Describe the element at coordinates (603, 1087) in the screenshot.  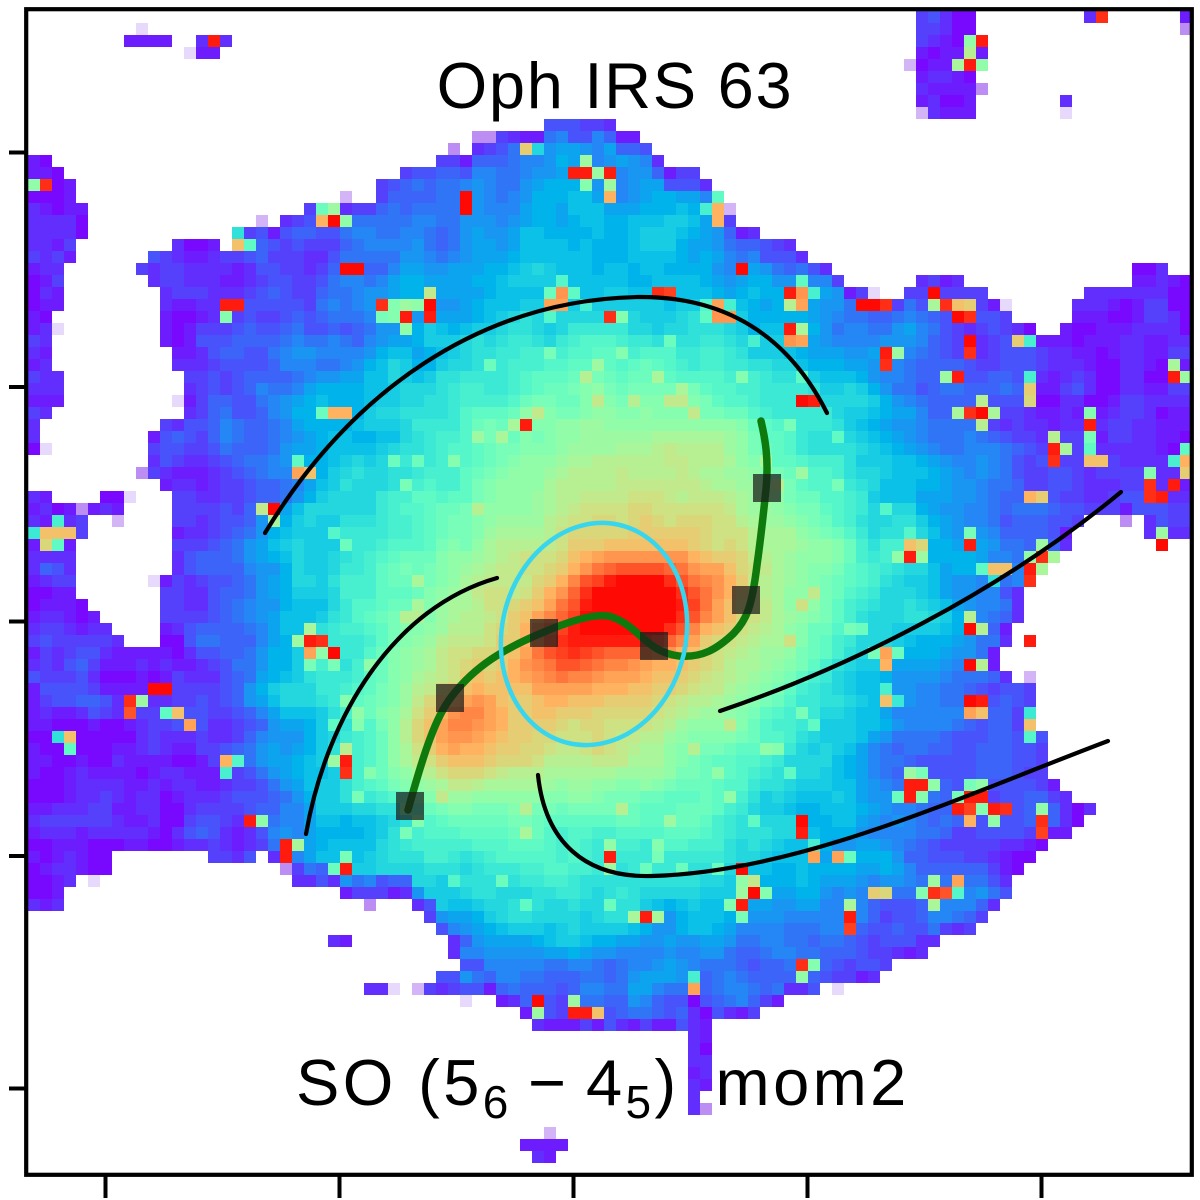
I see `svg-text:SO (56 − 45)mom2: SO (56 − 45) mom2` at that location.